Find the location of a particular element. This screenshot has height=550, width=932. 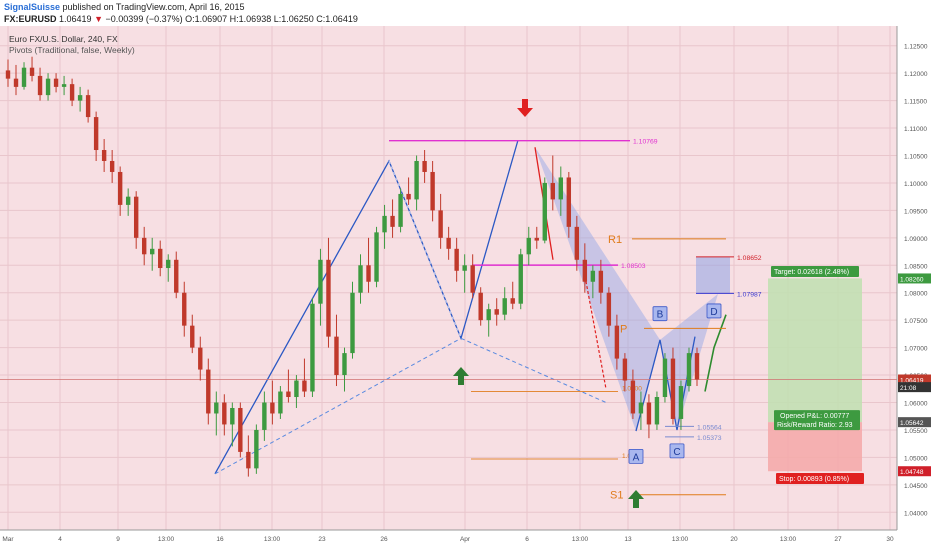

target-zone is located at coordinates (815, 350).